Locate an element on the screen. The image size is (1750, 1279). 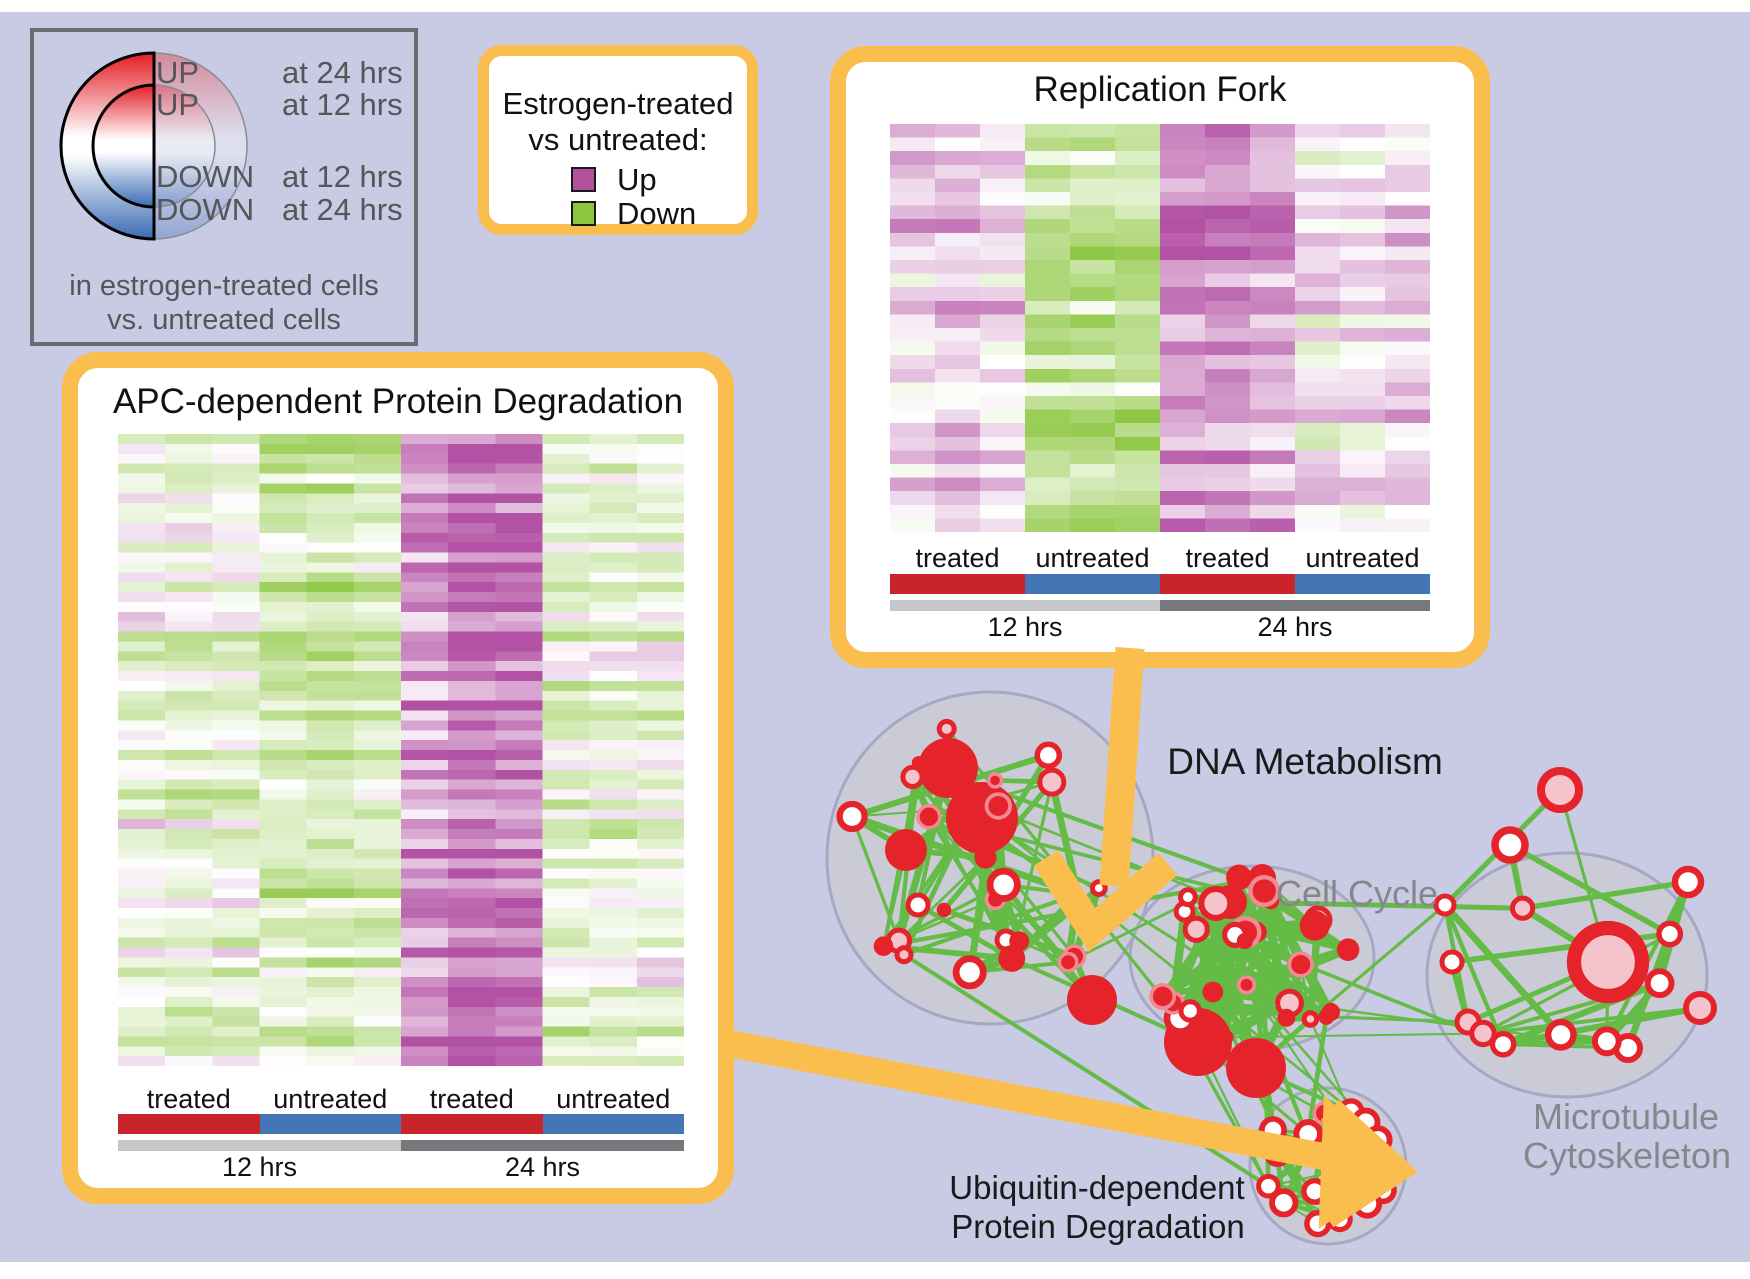
down-color-swatch is located at coordinates (583, 213).